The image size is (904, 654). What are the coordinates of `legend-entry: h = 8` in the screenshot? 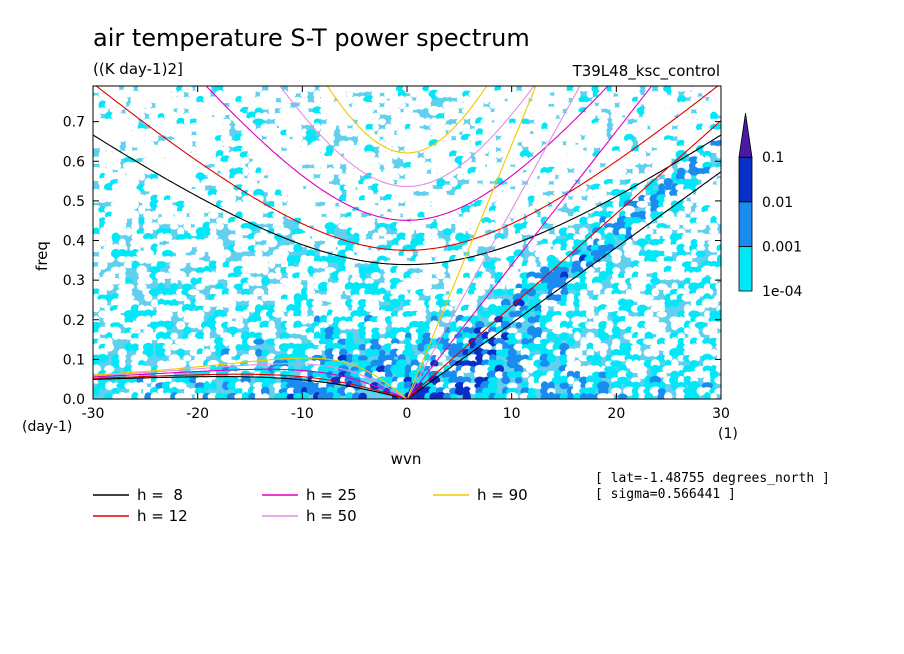 It's located at (160, 495).